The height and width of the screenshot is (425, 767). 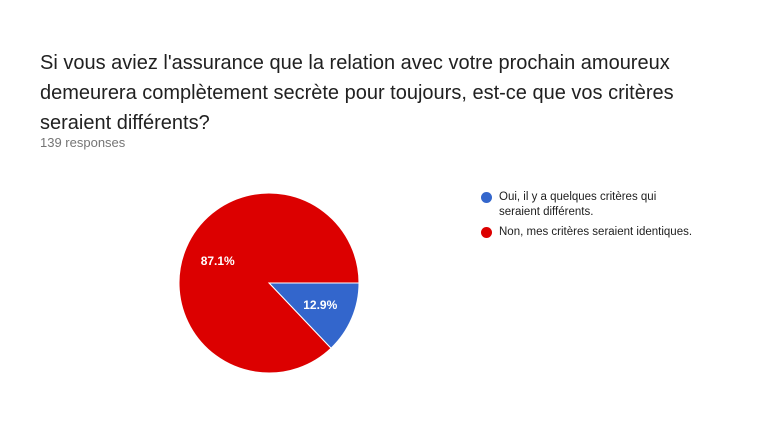 I want to click on slice-label-2: 87.1%, so click(x=218, y=261).